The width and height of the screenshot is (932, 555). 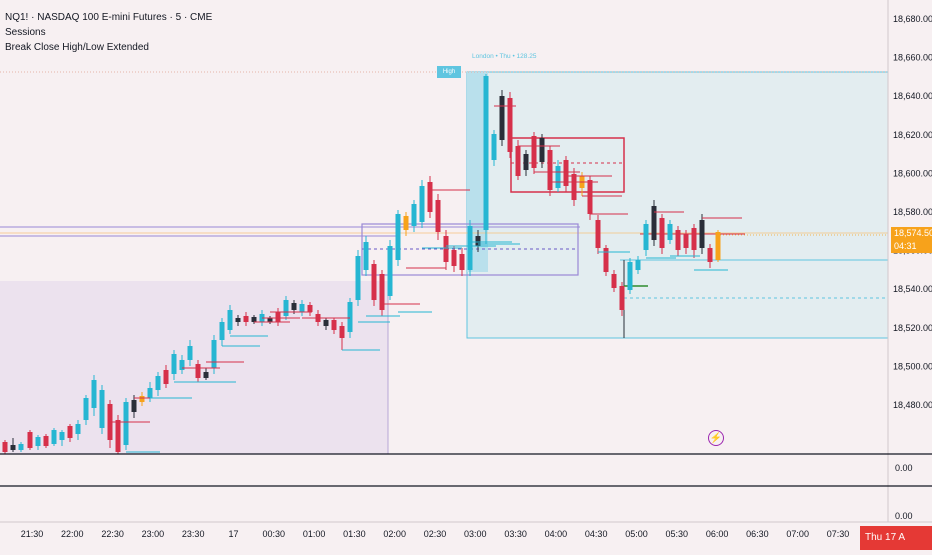 I want to click on pane2-value: 0.00, so click(x=904, y=516).